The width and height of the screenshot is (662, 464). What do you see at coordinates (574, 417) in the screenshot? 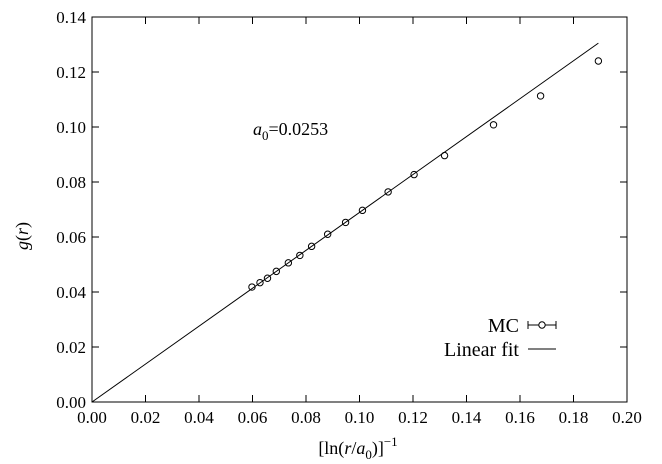
I see `x-tick-label: 0.18` at bounding box center [574, 417].